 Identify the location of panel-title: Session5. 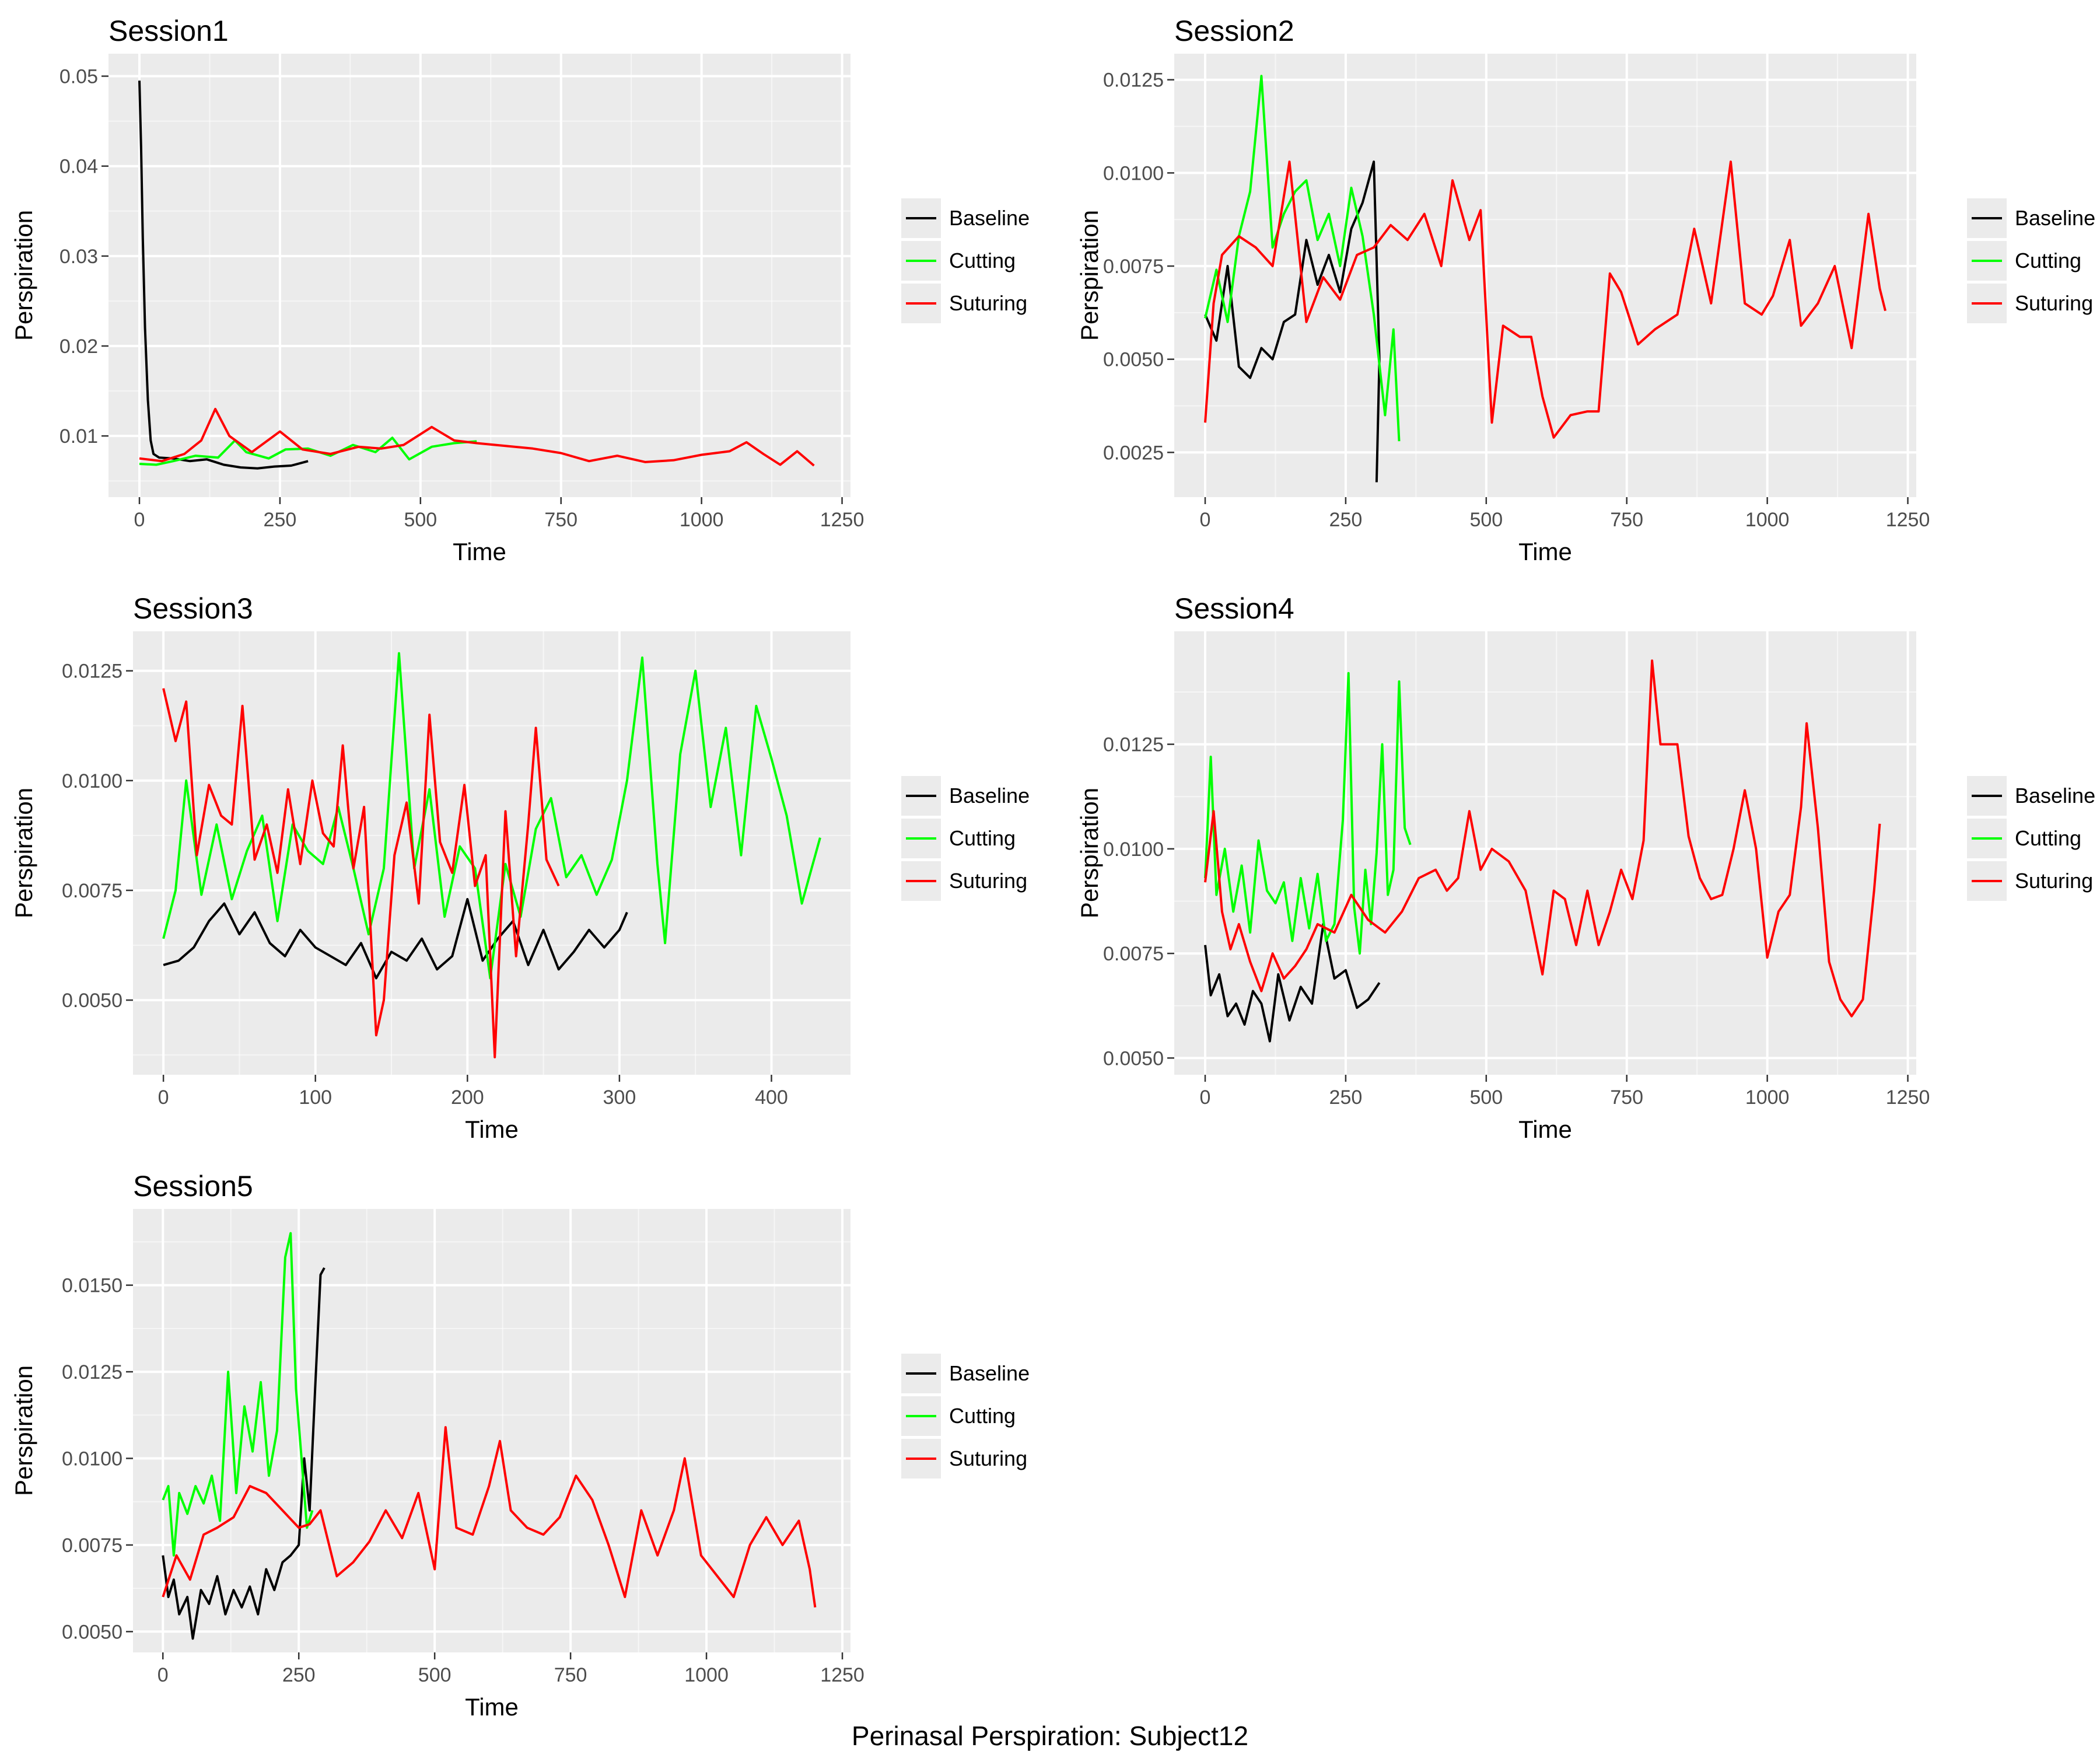
(193, 1186).